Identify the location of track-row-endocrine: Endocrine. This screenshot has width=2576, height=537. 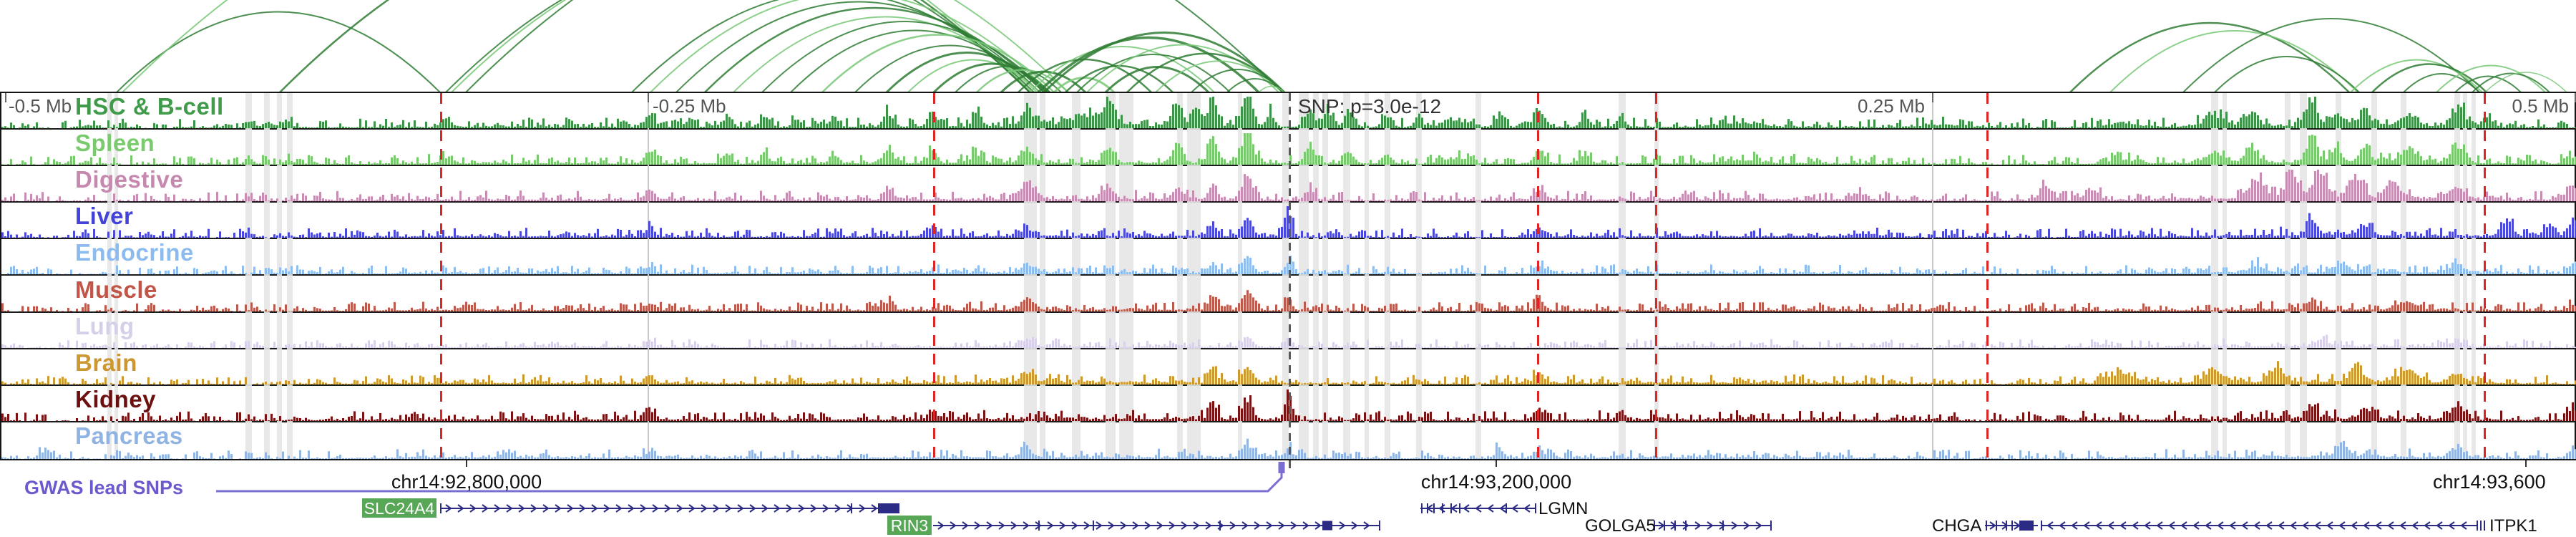
(1288, 257).